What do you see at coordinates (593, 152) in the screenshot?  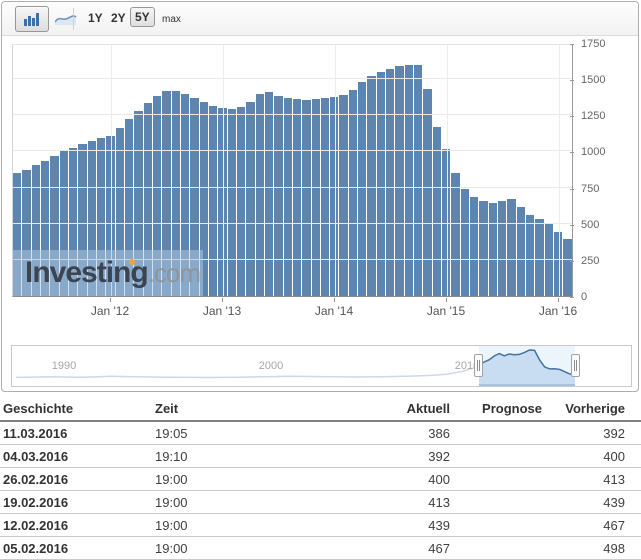 I see `y-axis-label: 1000` at bounding box center [593, 152].